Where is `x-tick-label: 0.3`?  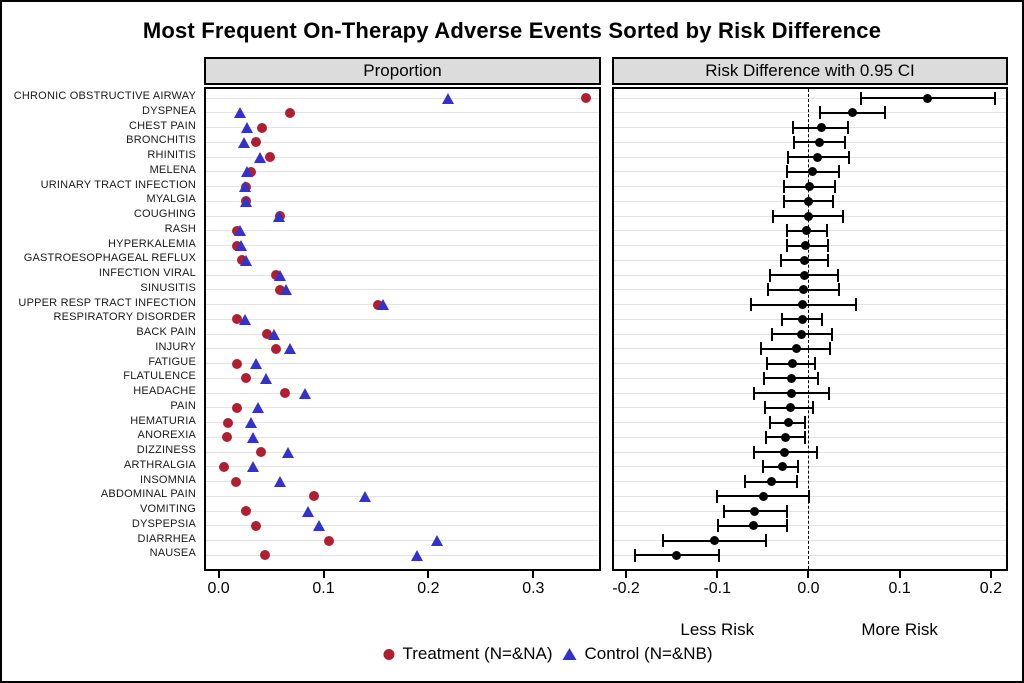 x-tick-label: 0.3 is located at coordinates (533, 588).